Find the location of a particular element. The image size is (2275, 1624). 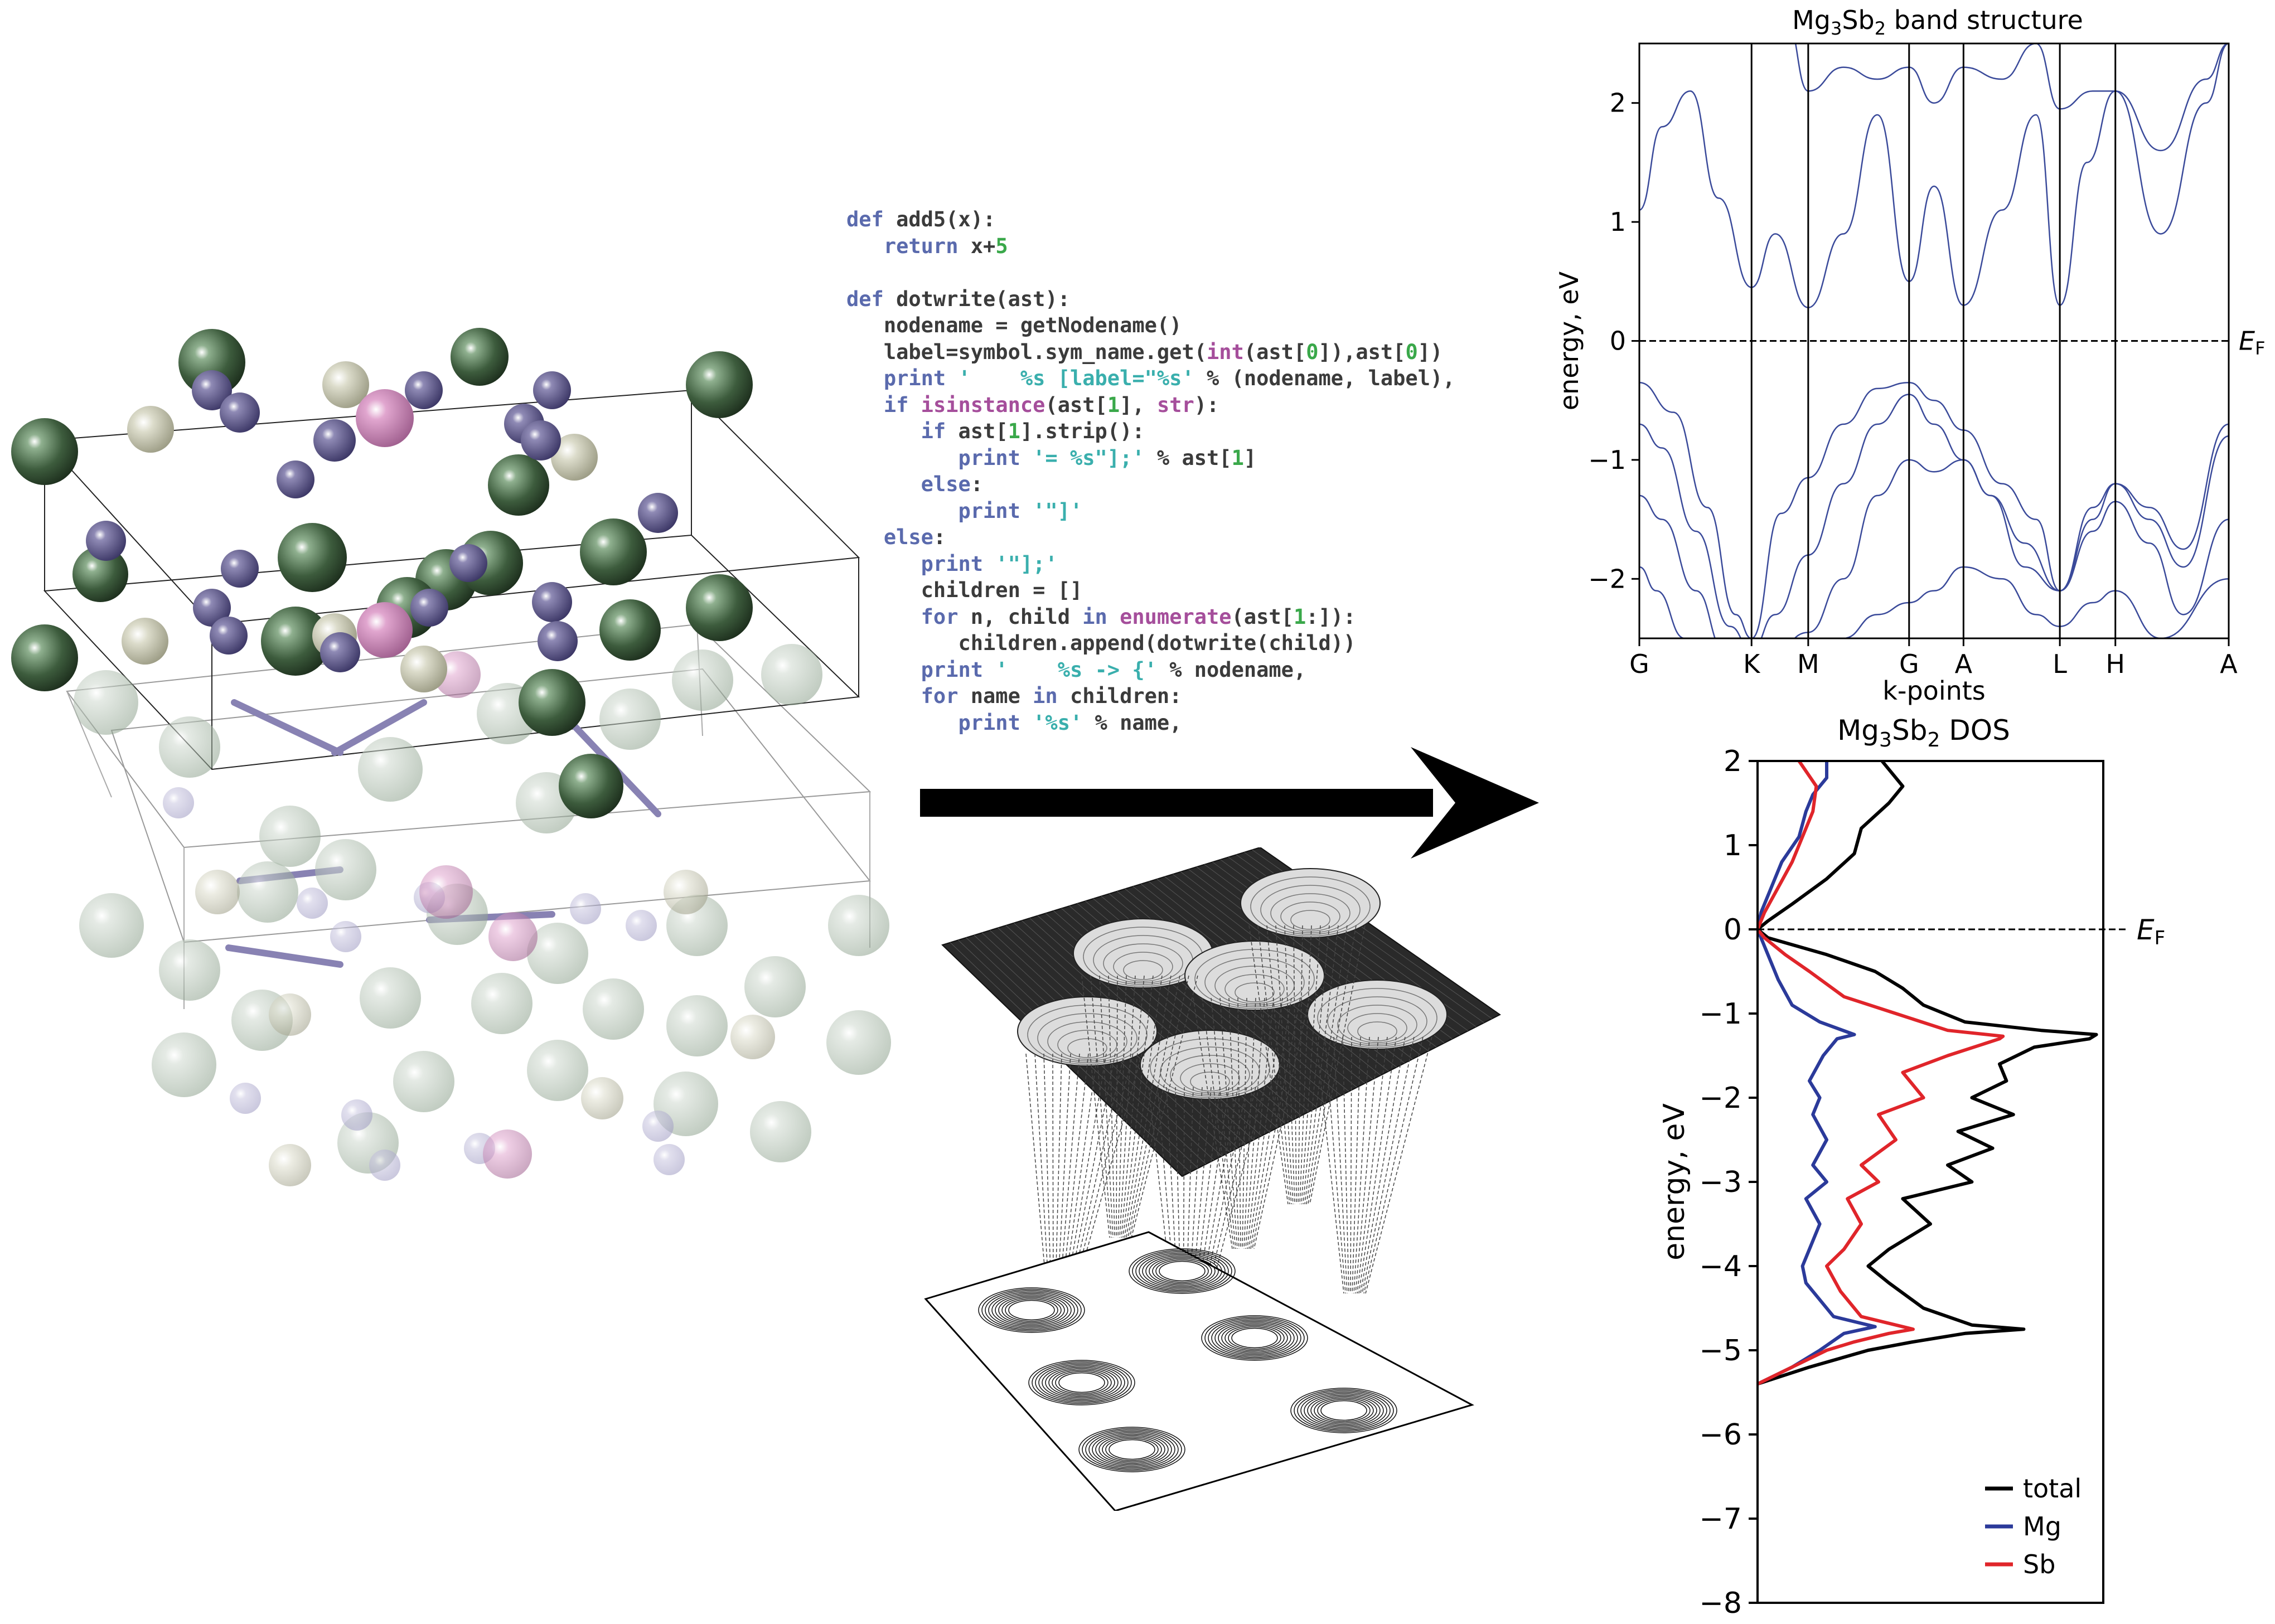

code-token: 0 is located at coordinates (1412, 352).